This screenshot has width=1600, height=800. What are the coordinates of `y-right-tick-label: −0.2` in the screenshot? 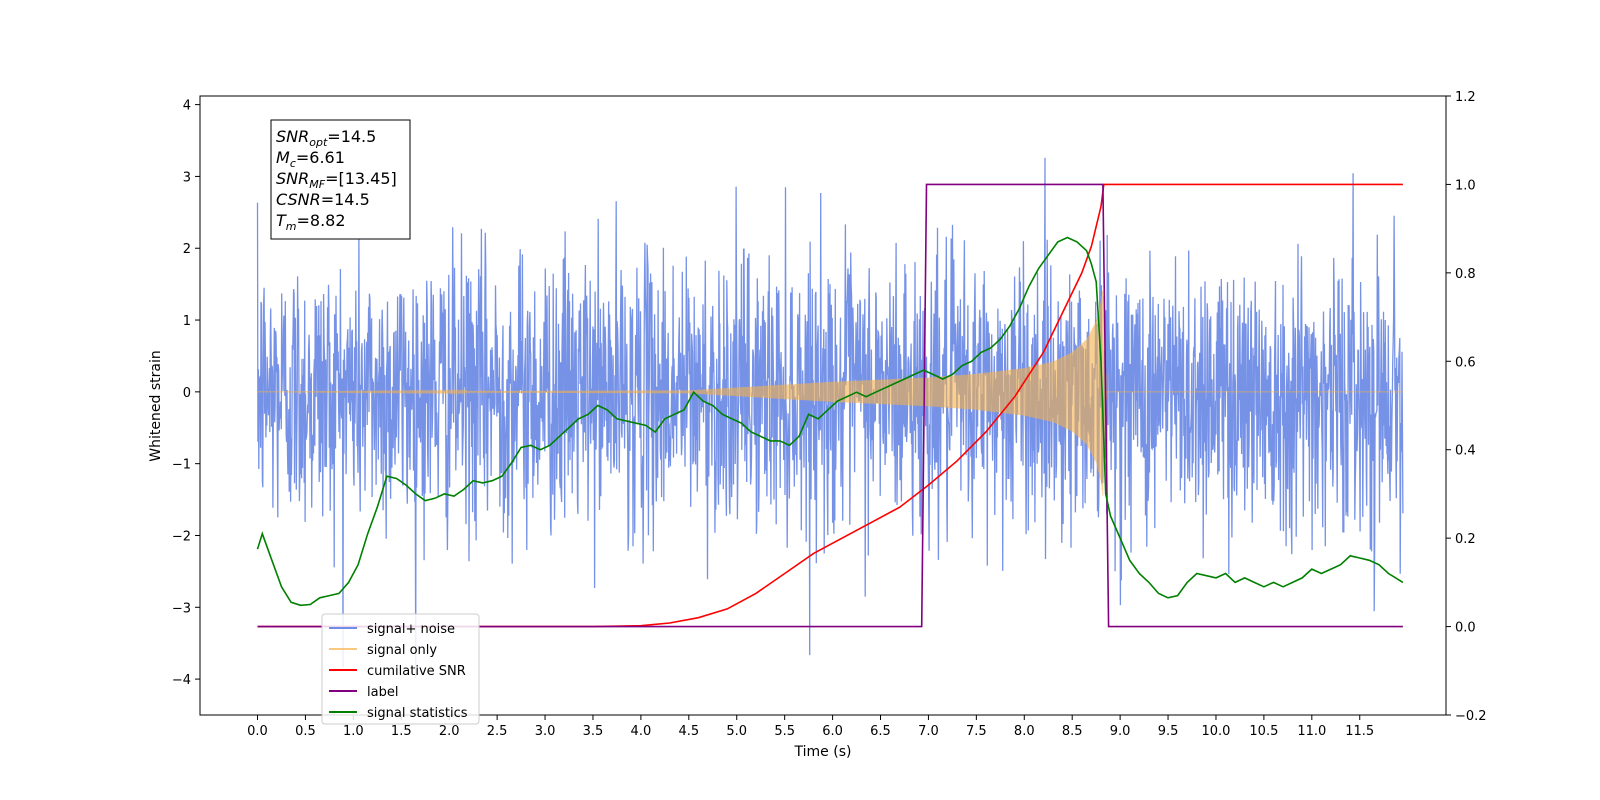 It's located at (1471, 716).